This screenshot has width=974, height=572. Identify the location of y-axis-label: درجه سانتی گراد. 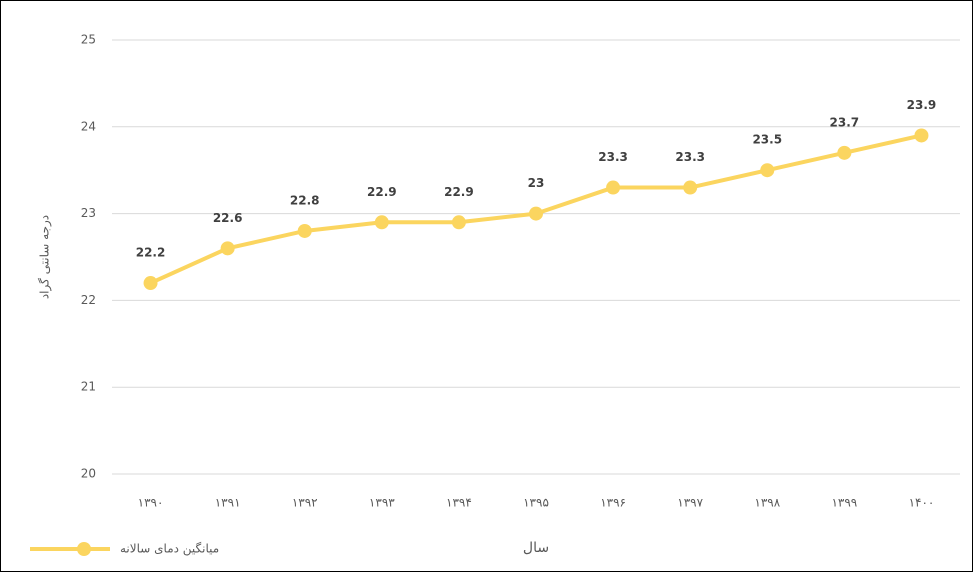
(45, 257).